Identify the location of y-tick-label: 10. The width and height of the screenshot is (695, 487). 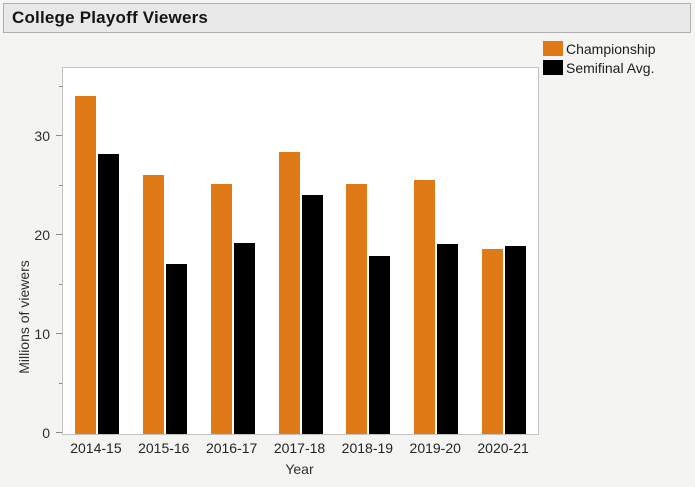
(42, 334).